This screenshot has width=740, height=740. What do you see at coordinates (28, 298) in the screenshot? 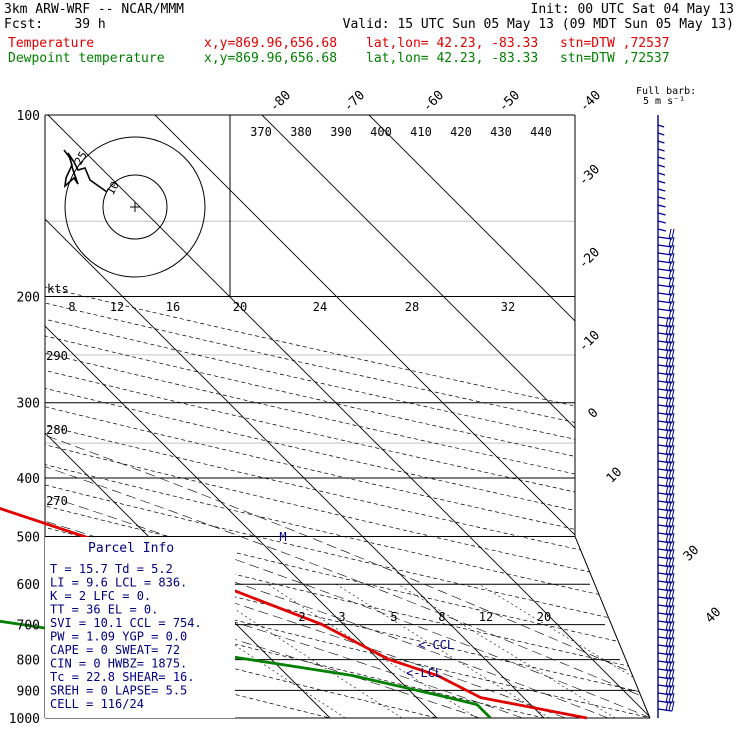
I see `pressure-label: 200` at bounding box center [28, 298].